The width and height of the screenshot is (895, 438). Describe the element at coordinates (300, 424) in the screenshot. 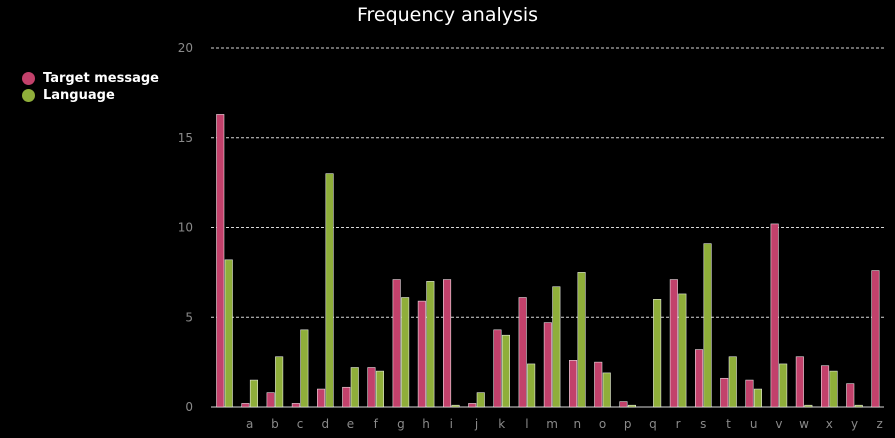

I see `x-tick-label: c` at that location.